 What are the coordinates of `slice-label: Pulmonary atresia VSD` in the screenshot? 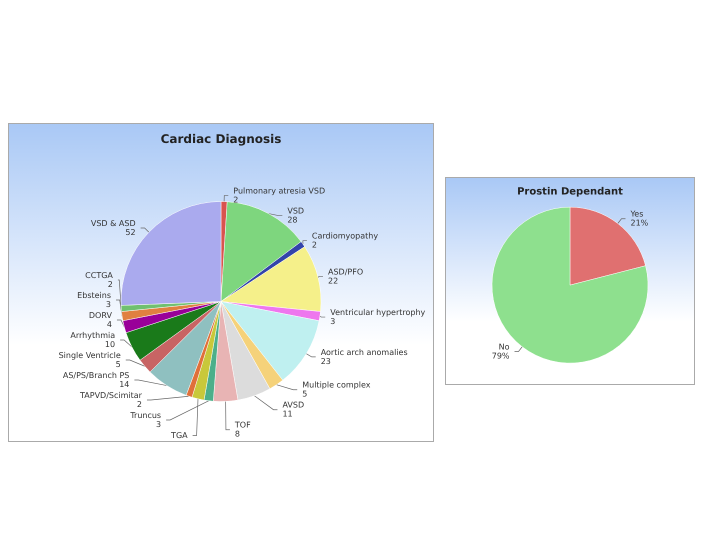 It's located at (279, 191).